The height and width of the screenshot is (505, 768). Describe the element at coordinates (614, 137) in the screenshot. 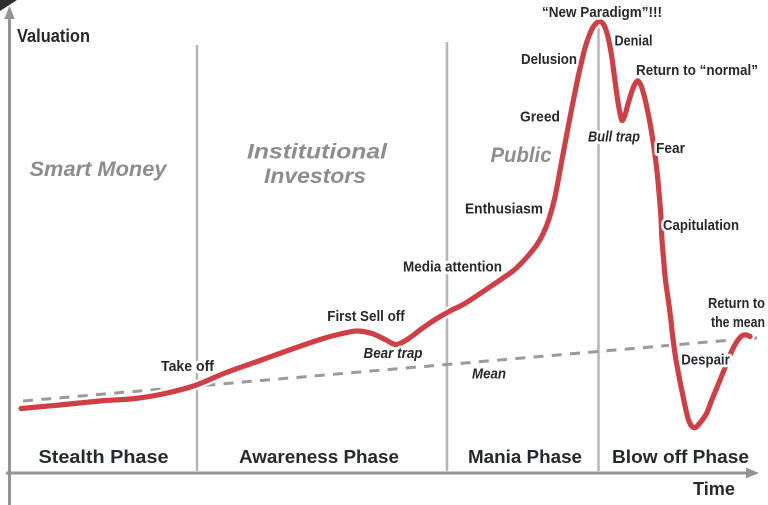

I see `svg-text: Bull trap` at that location.